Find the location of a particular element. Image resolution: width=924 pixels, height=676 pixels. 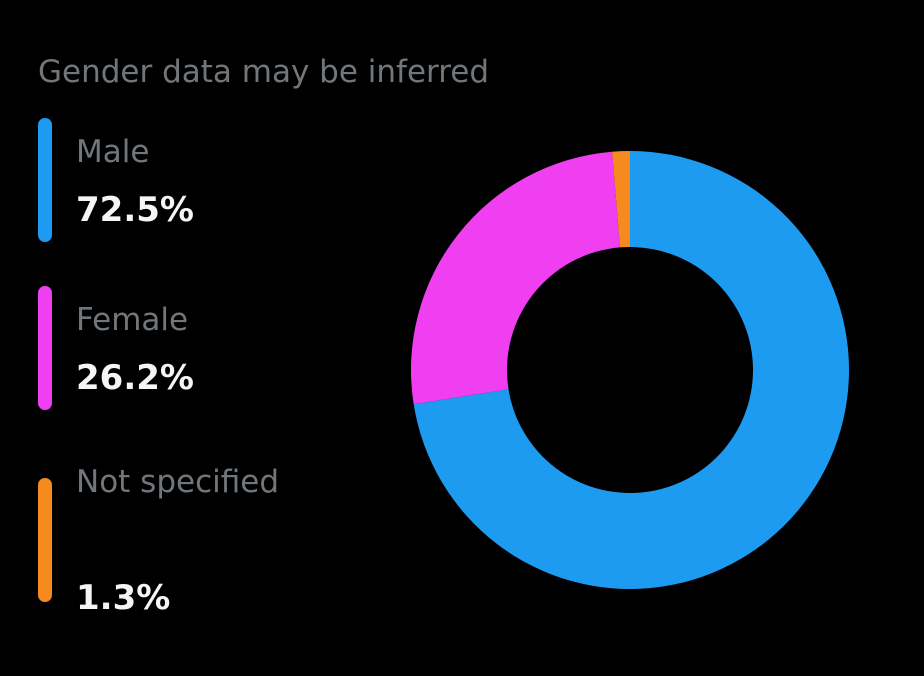

slice-not-specified is located at coordinates (621, 199).